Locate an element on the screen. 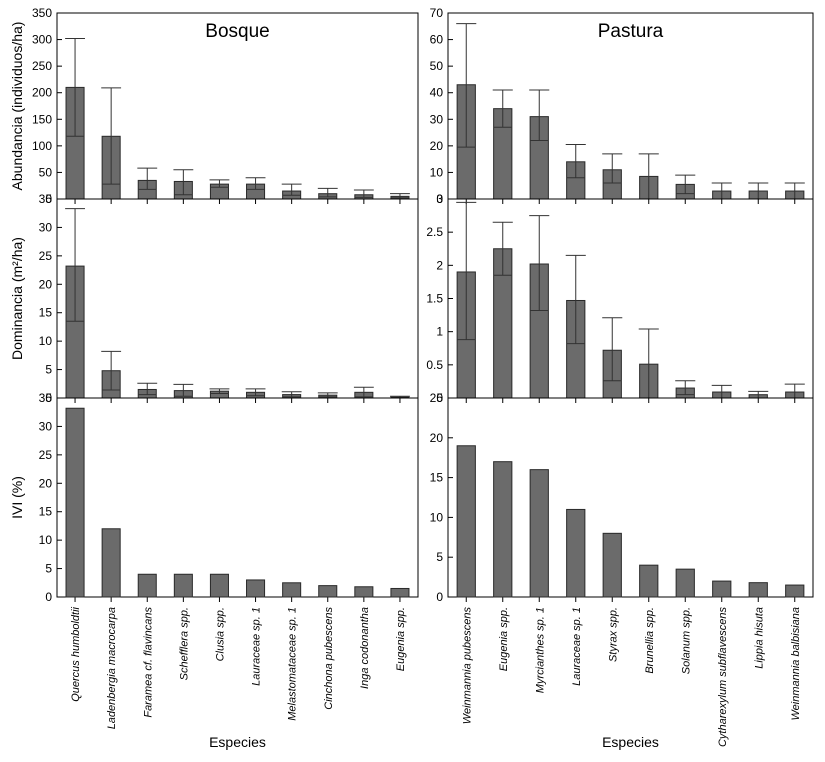 The image size is (825, 762). category-label: Schefflera spp. is located at coordinates (184, 643).